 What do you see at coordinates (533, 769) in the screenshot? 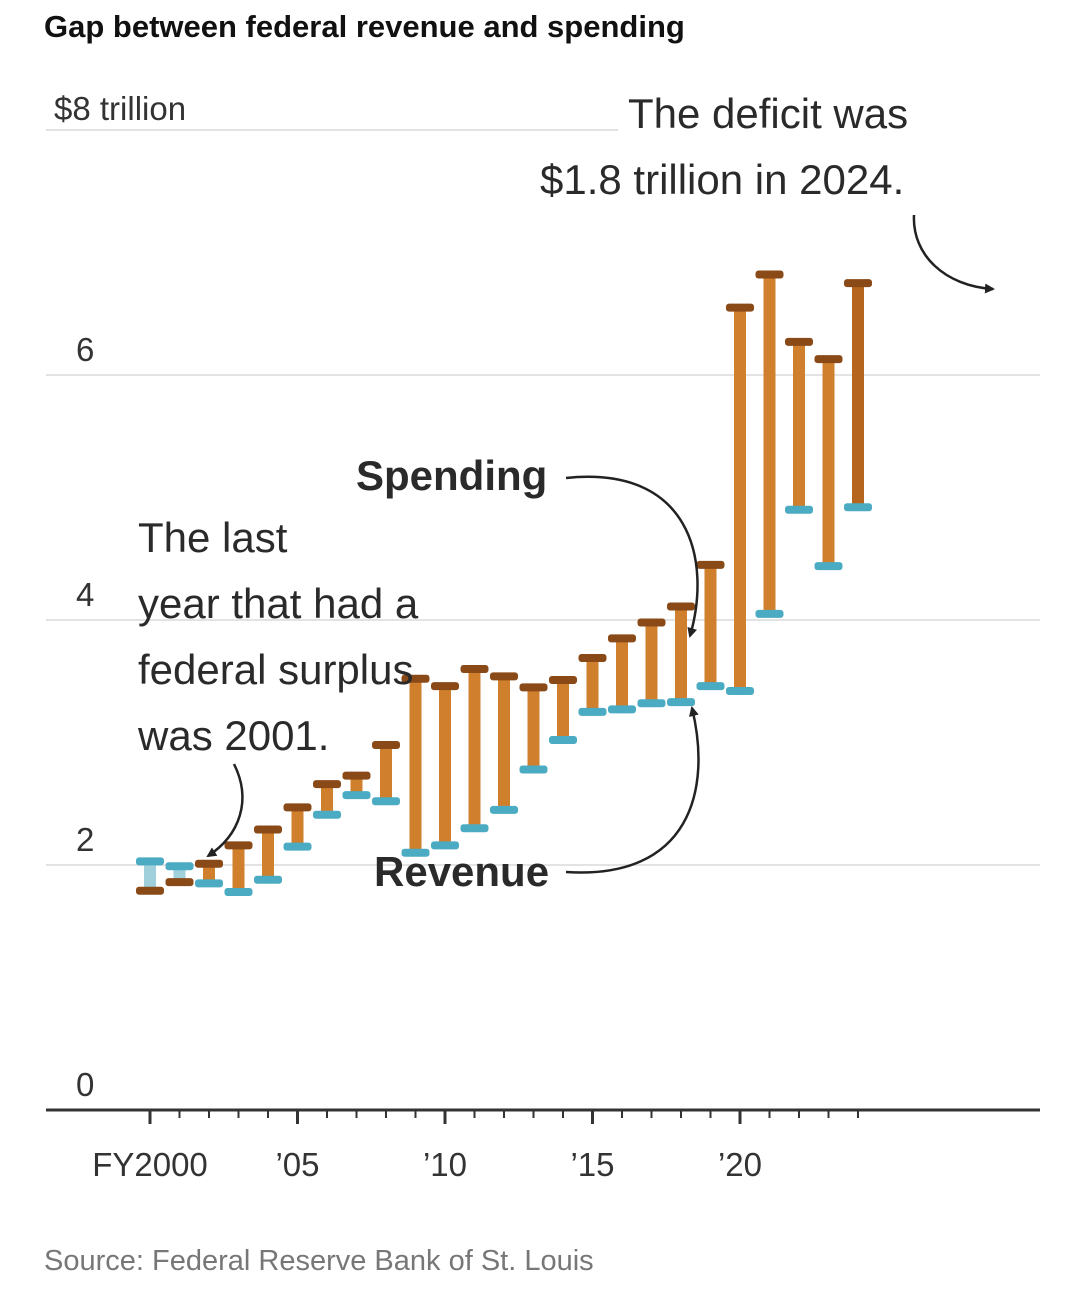
I see `revenue-cap-2013` at bounding box center [533, 769].